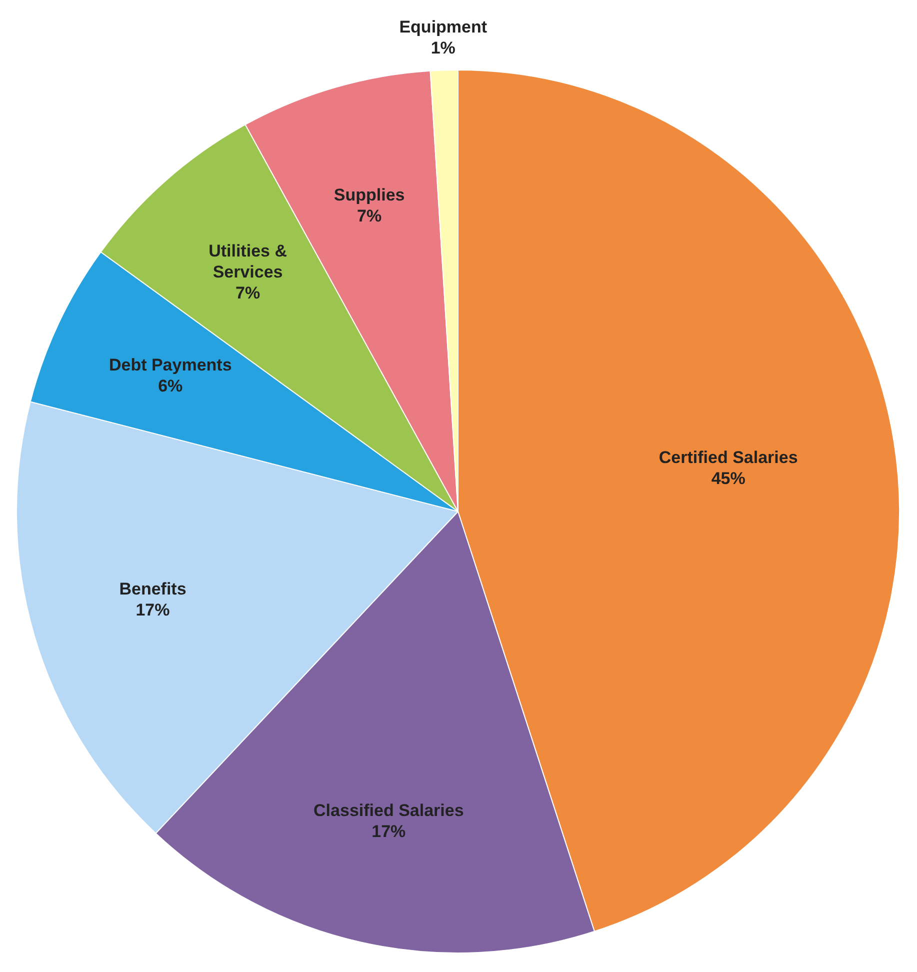 The height and width of the screenshot is (972, 917). Describe the element at coordinates (389, 810) in the screenshot. I see `slice-label: Classified Salaries` at that location.